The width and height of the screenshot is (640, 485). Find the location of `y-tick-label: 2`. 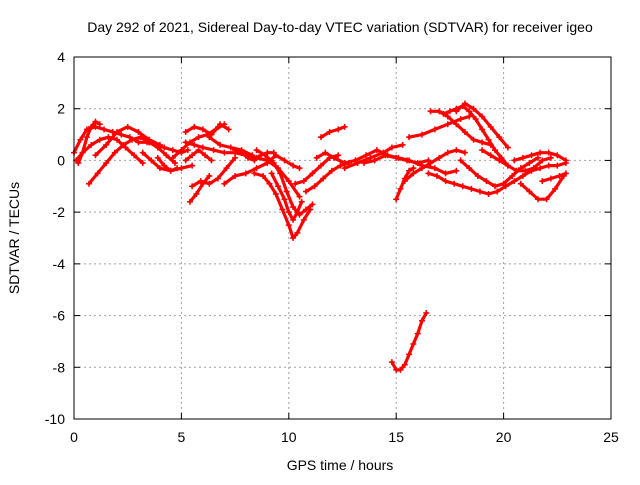

y-tick-label: 2 is located at coordinates (61, 109).